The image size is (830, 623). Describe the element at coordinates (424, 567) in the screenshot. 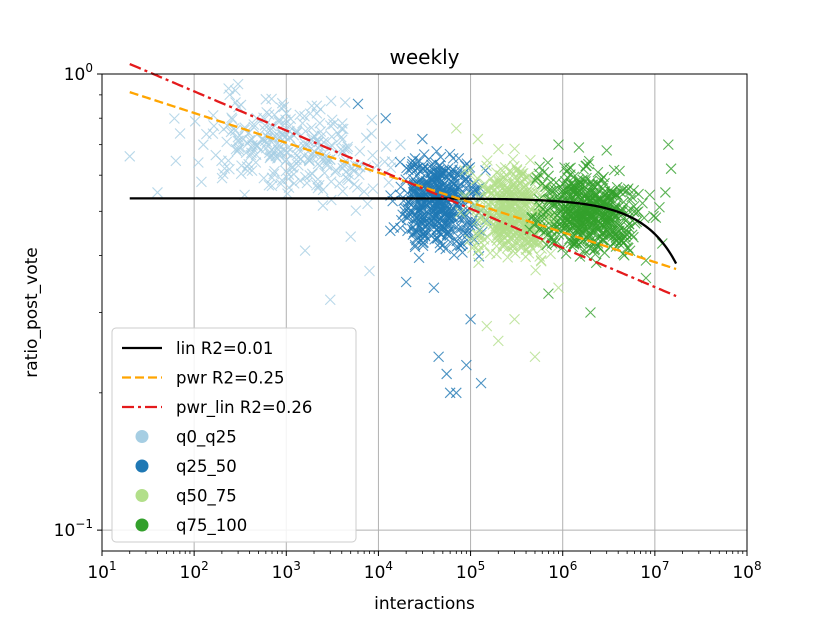

I see `x-axis-ticks: 10¹ 10² 10³ 10⁴ 10⁵ 10⁶ 10⁷ 10⁸` at that location.